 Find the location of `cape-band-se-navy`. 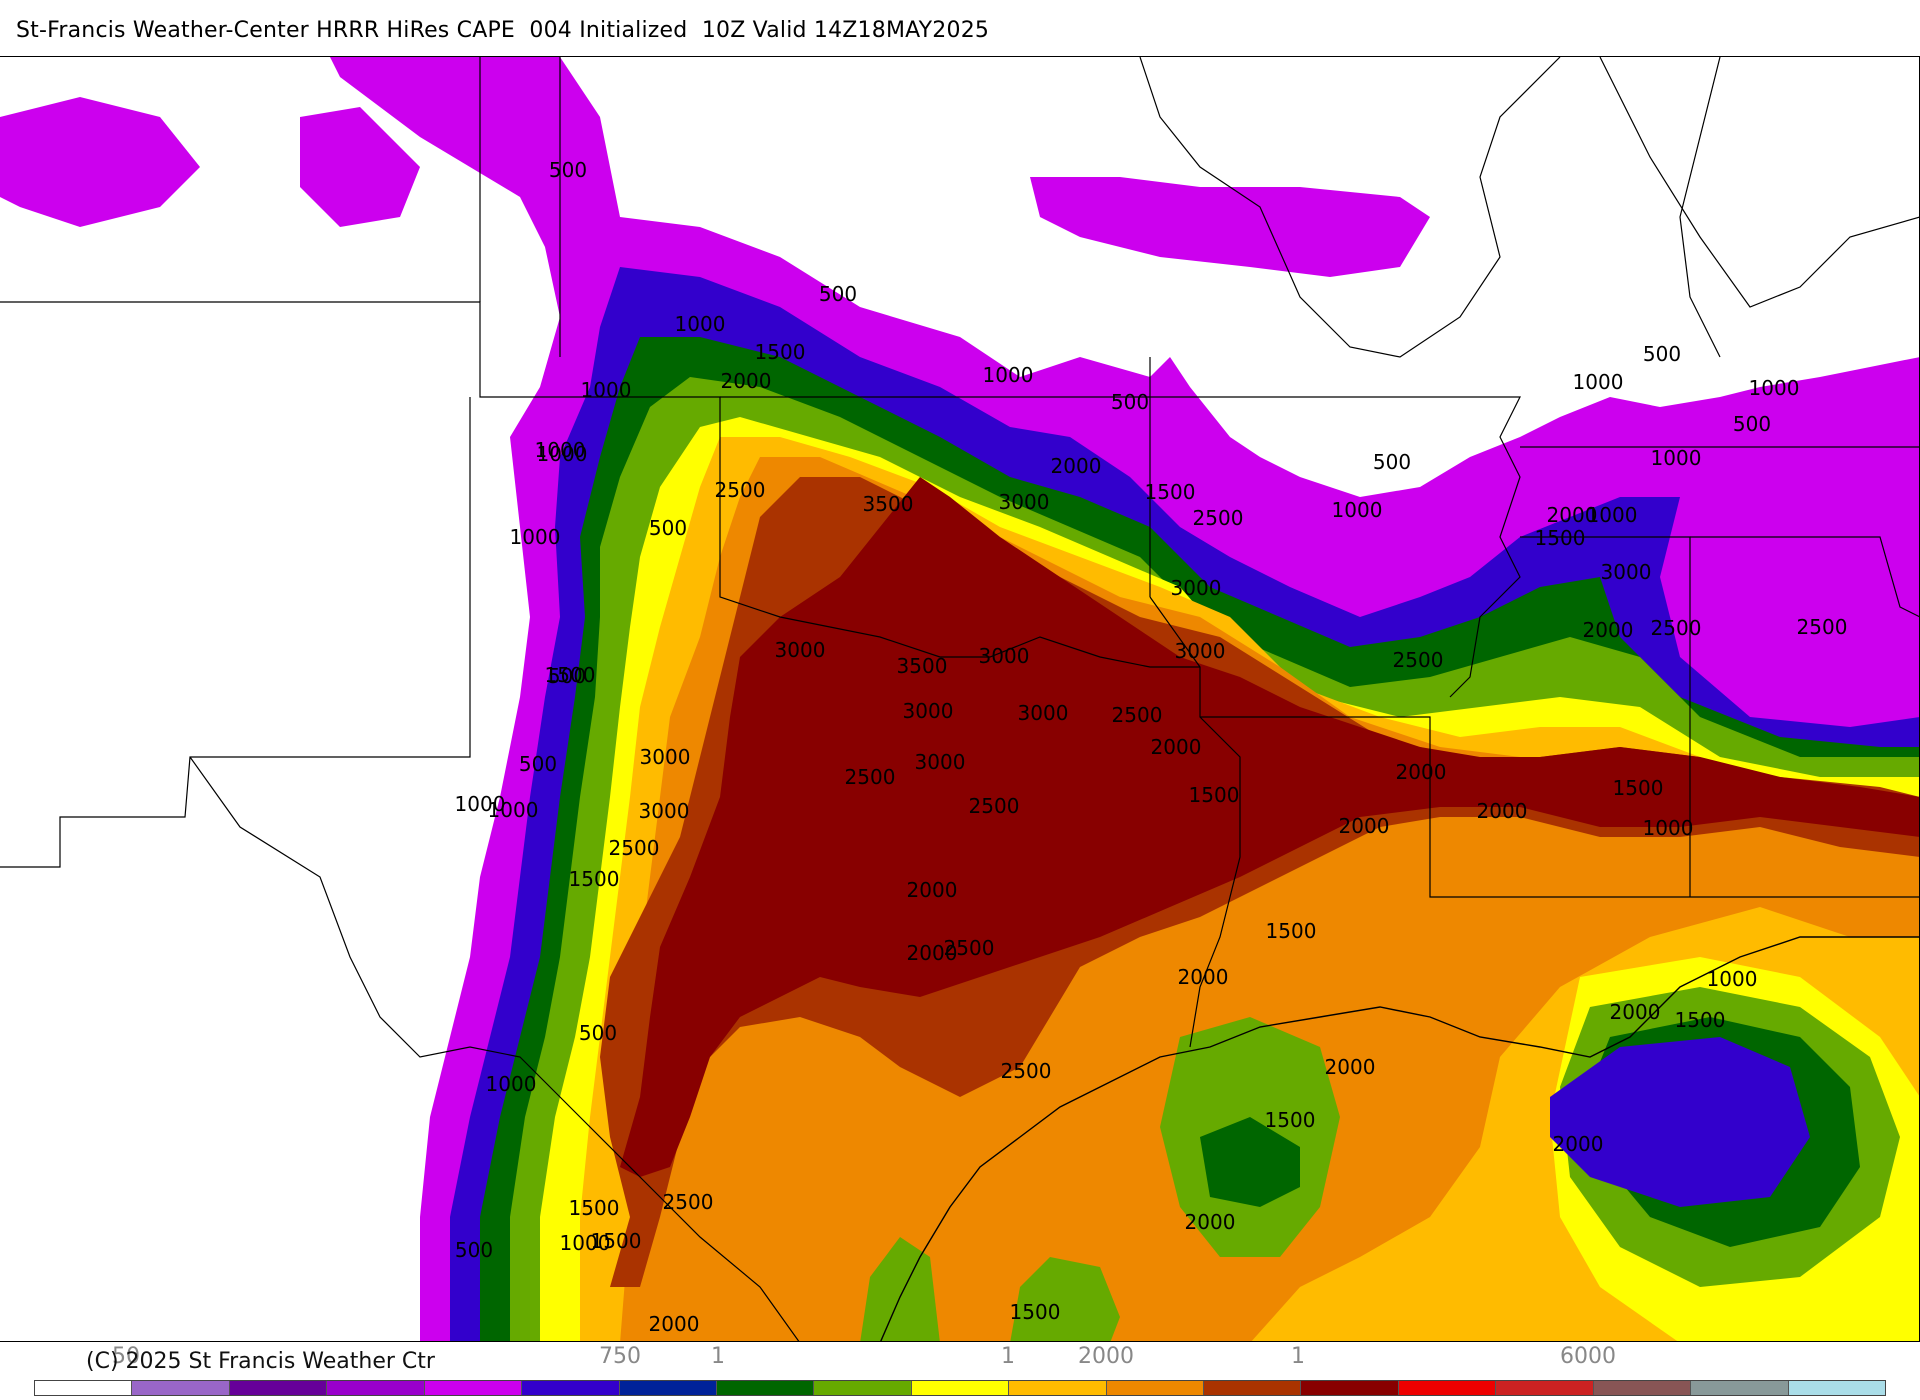

cape-band-se-navy is located at coordinates (1680, 1122).